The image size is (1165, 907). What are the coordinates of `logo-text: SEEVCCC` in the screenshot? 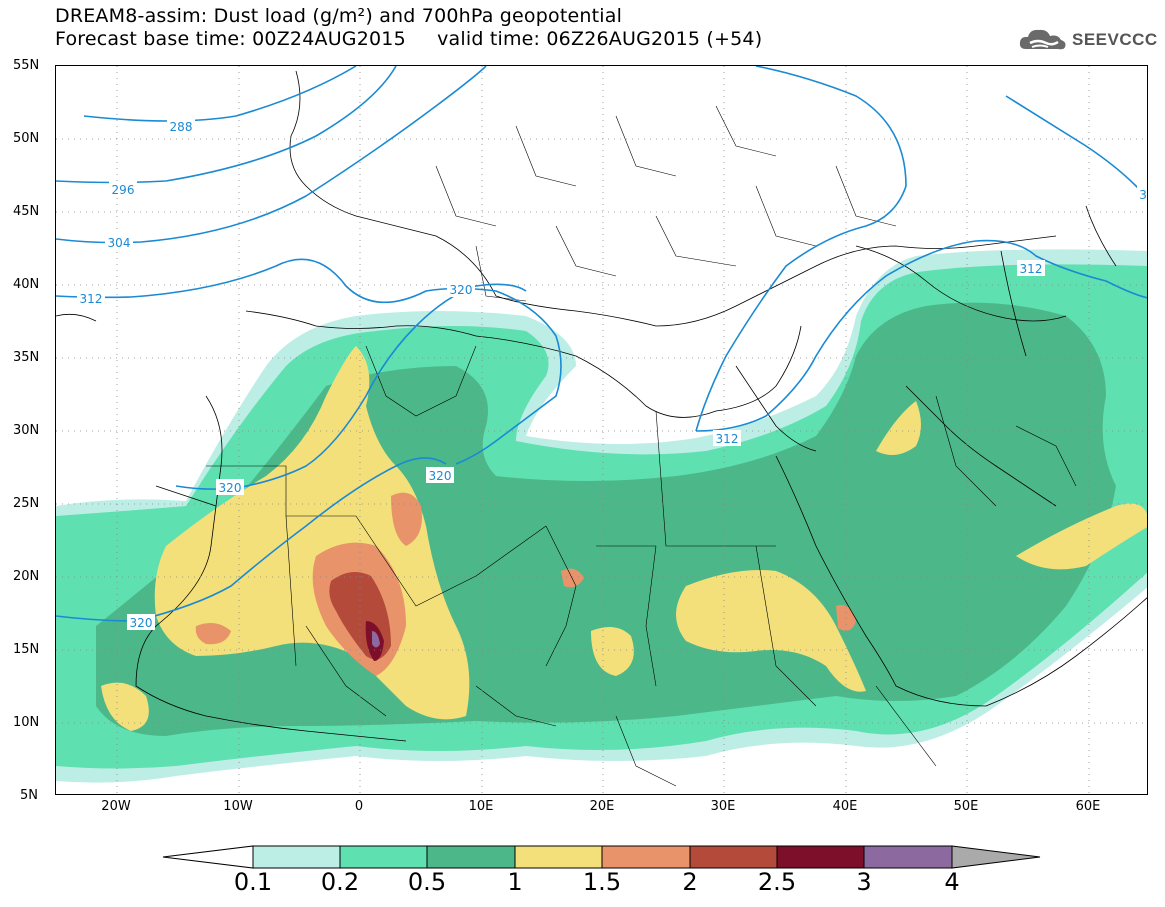 It's located at (1115, 39).